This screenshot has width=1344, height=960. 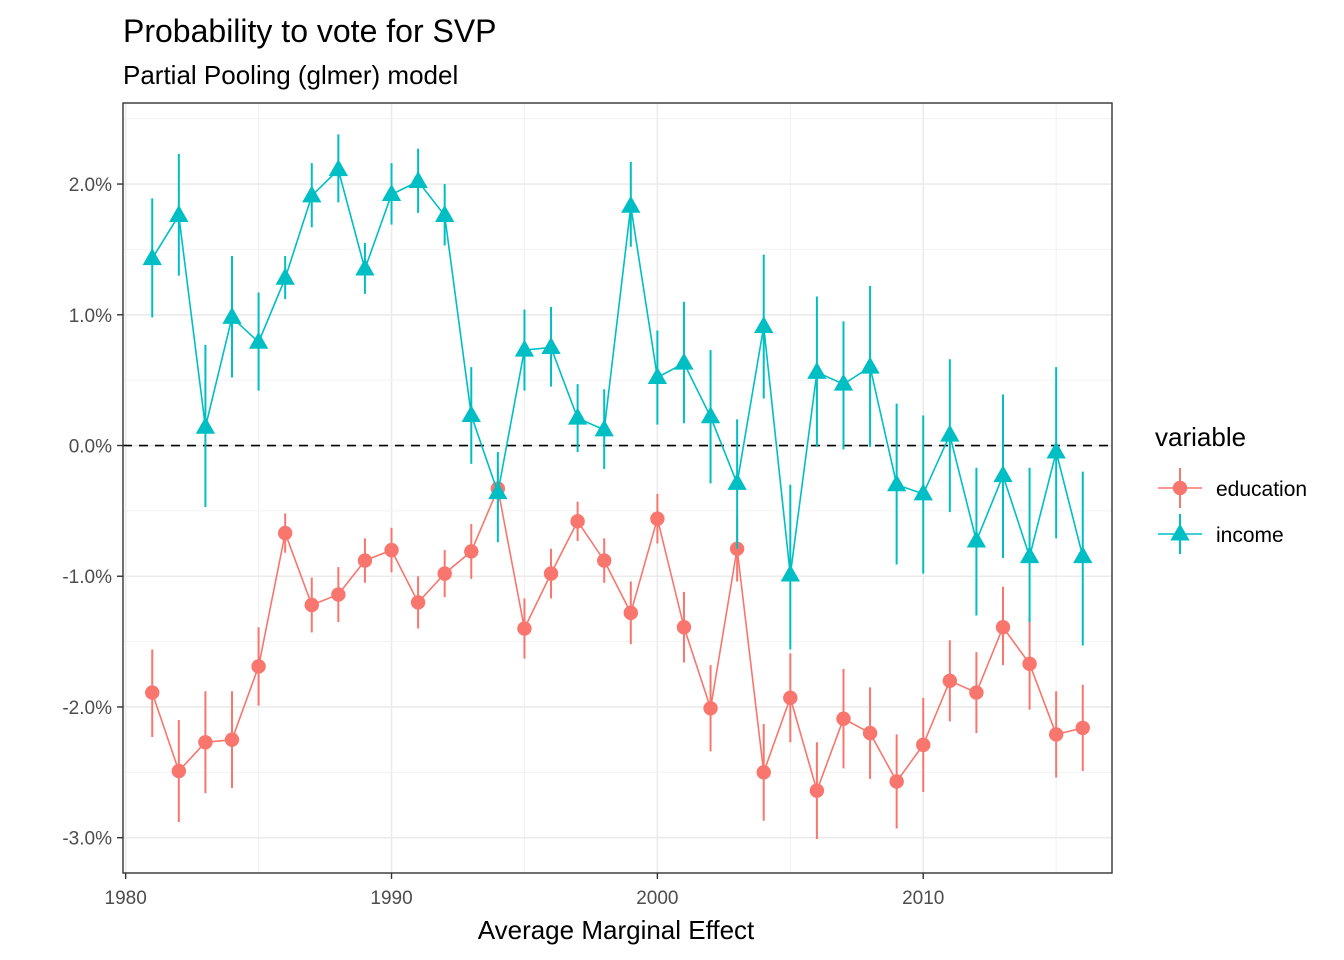 What do you see at coordinates (1261, 489) in the screenshot?
I see `legend-label-education: education` at bounding box center [1261, 489].